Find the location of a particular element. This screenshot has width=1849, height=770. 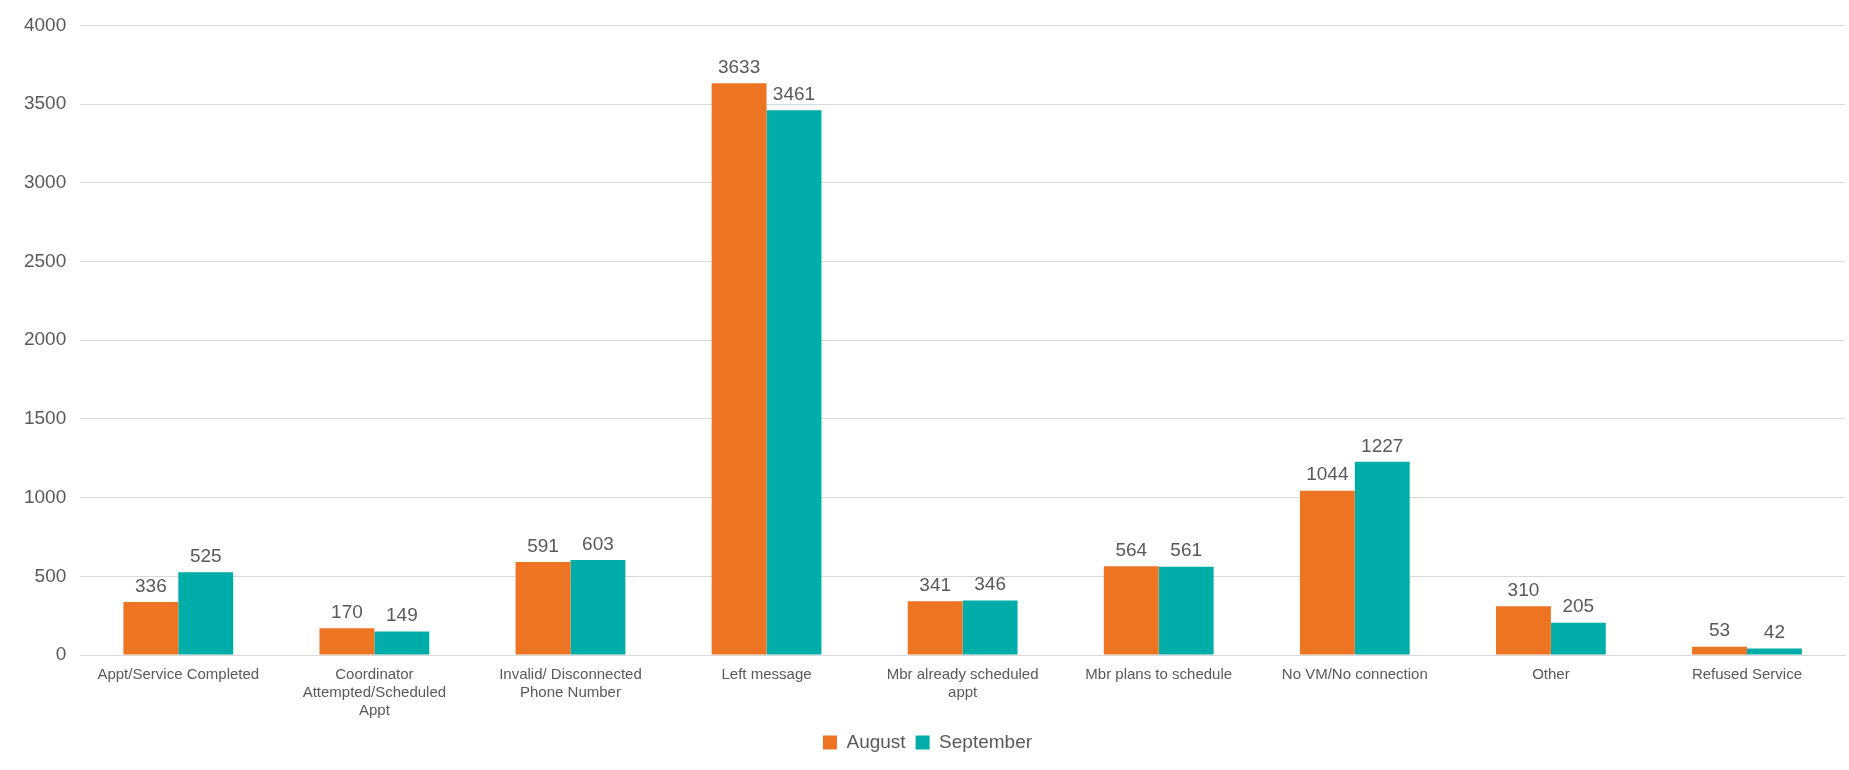

data-label: 336 is located at coordinates (151, 585).